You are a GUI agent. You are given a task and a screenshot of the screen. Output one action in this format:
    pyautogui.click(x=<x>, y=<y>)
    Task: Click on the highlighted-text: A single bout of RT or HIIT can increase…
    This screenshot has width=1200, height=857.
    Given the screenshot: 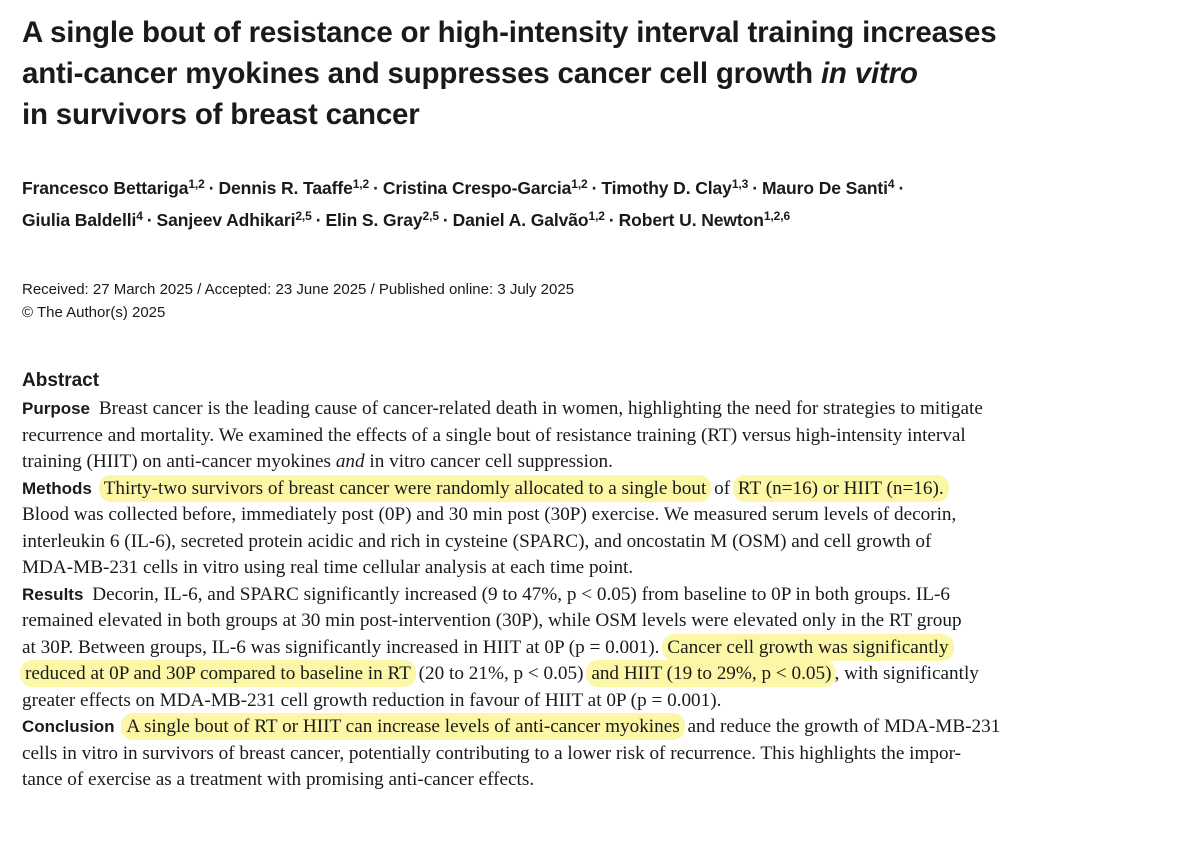 What is the action you would take?
    pyautogui.click(x=403, y=726)
    